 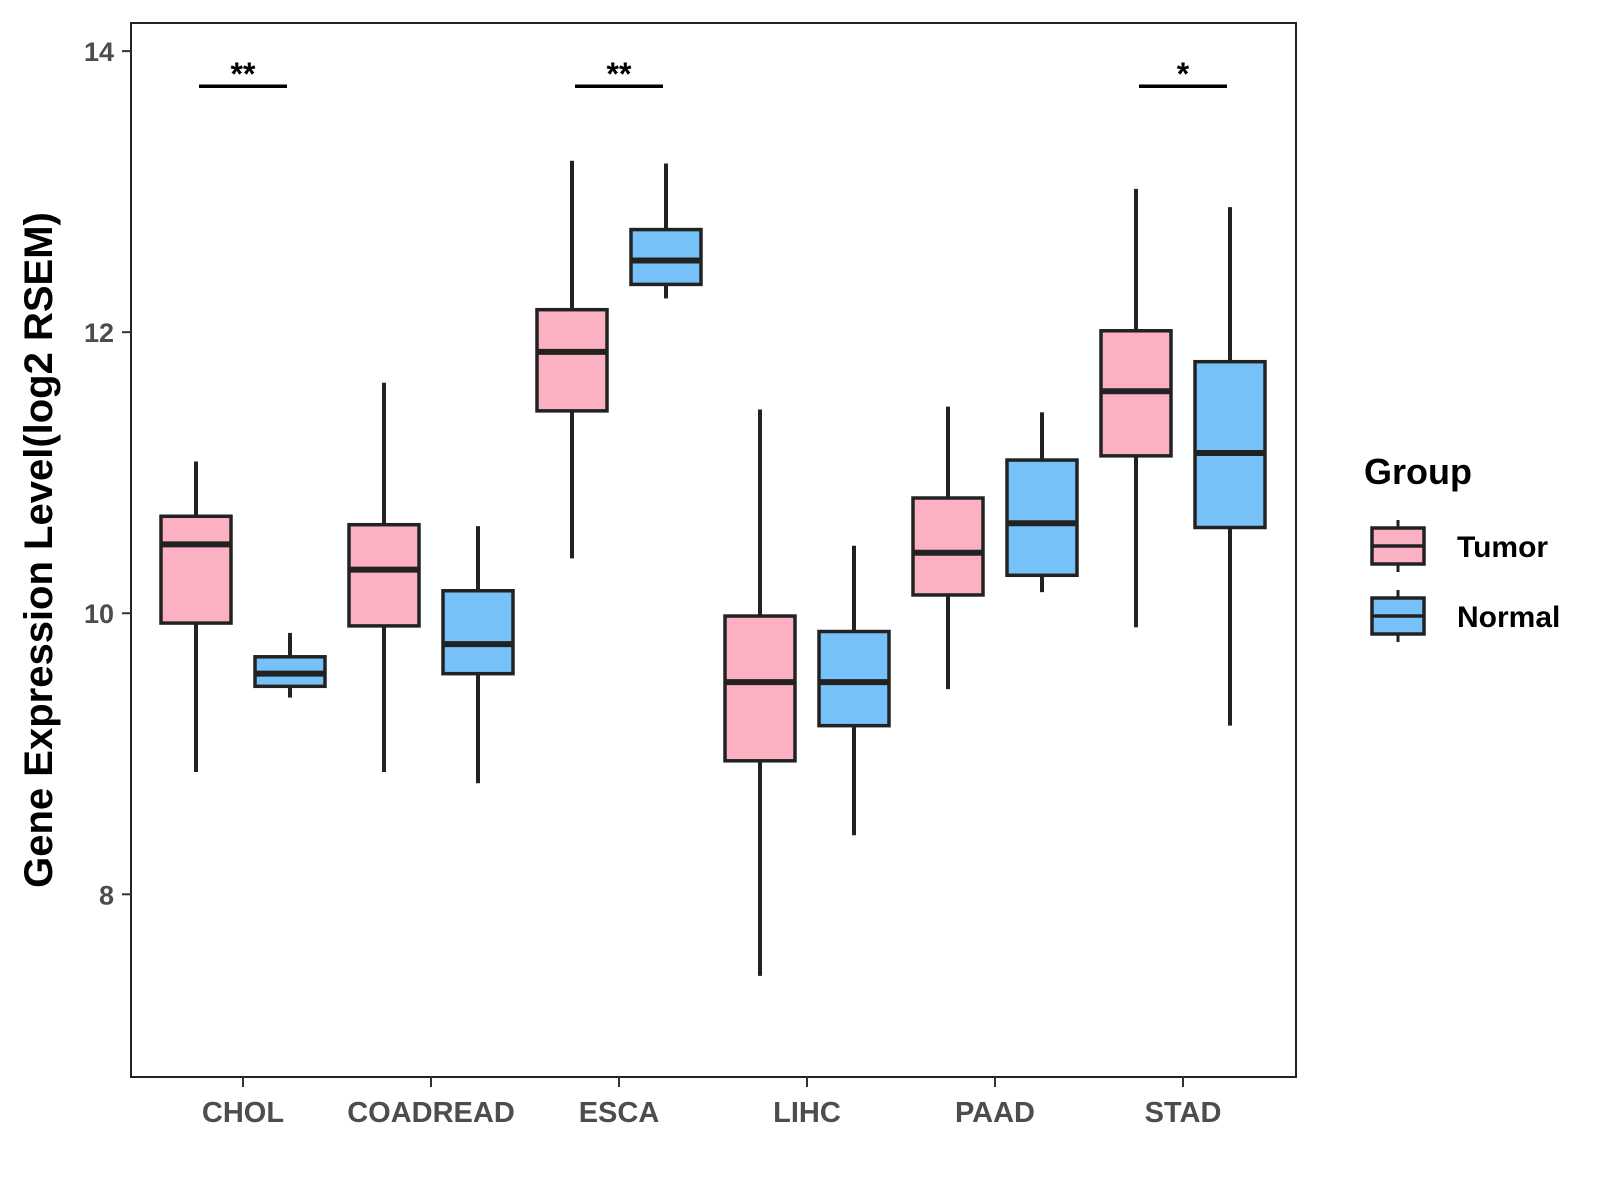 I want to click on legend-label-normal: Normal, so click(x=1508, y=617).